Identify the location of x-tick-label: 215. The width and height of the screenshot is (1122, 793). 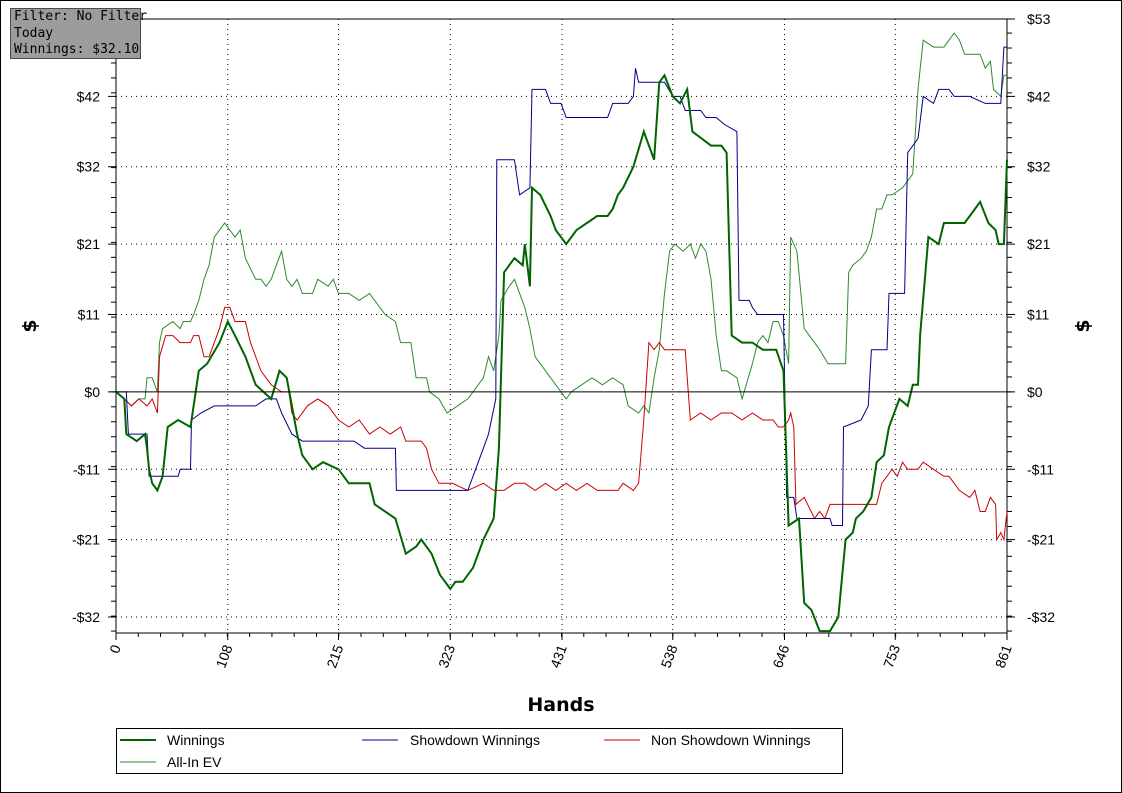
(334, 656).